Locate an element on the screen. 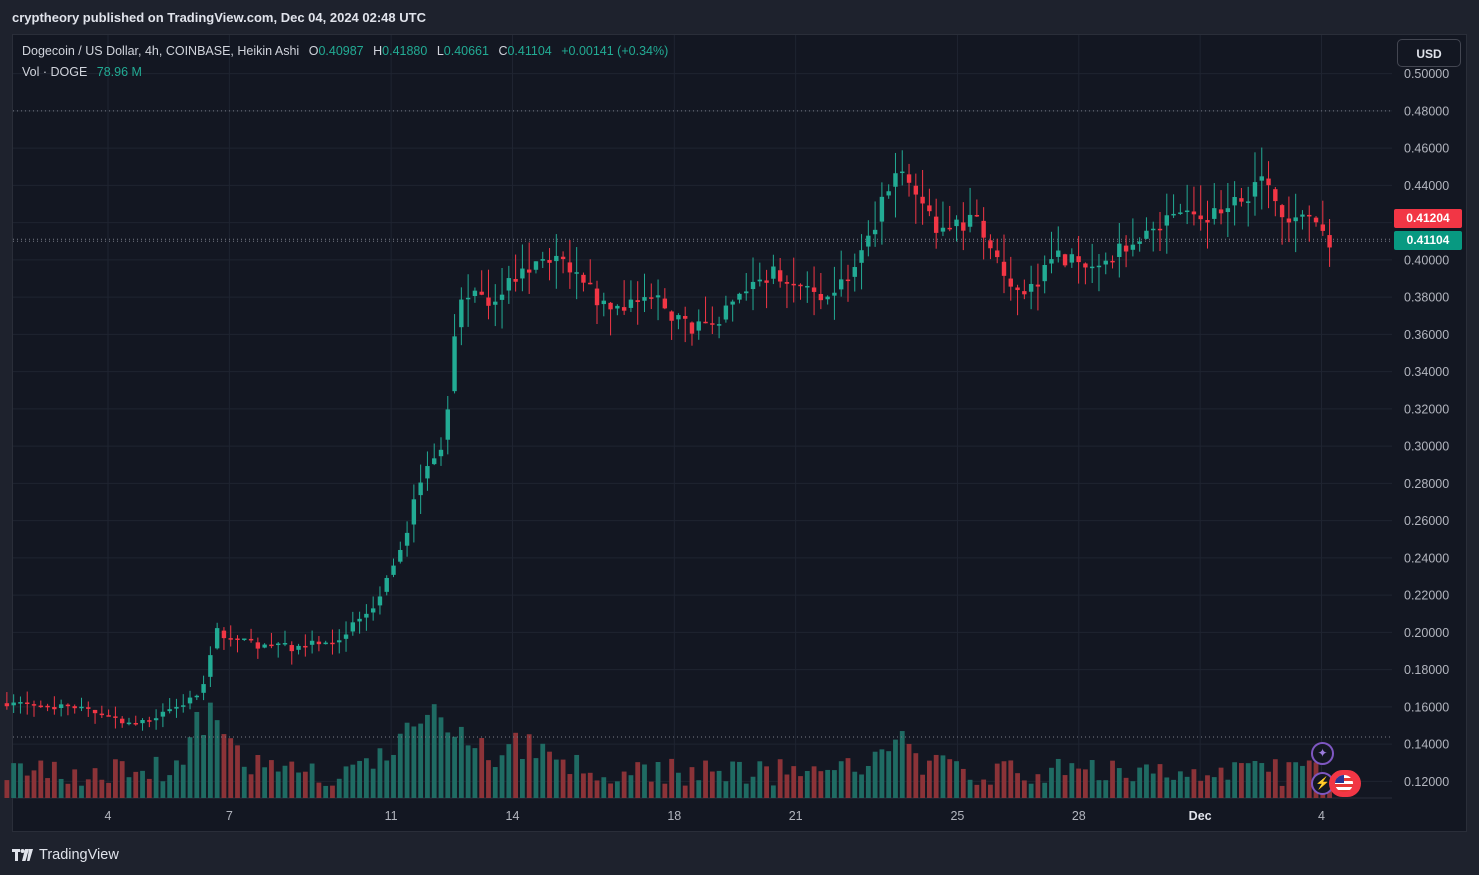 The height and width of the screenshot is (875, 1479). tradingview-logo-text: TradingView is located at coordinates (79, 855).